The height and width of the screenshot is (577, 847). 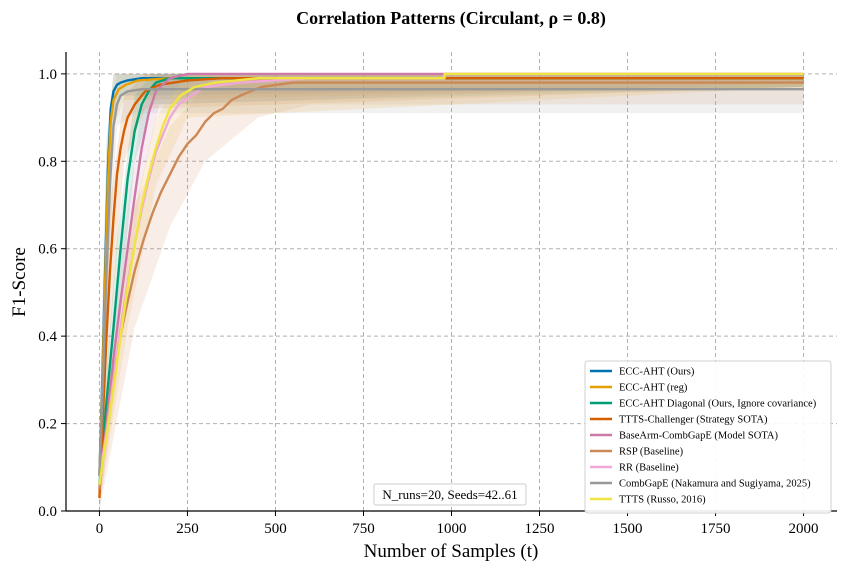 What do you see at coordinates (715, 484) in the screenshot?
I see `legend-label: CombGapE (Nakamura and Sugiyama, 2025)` at bounding box center [715, 484].